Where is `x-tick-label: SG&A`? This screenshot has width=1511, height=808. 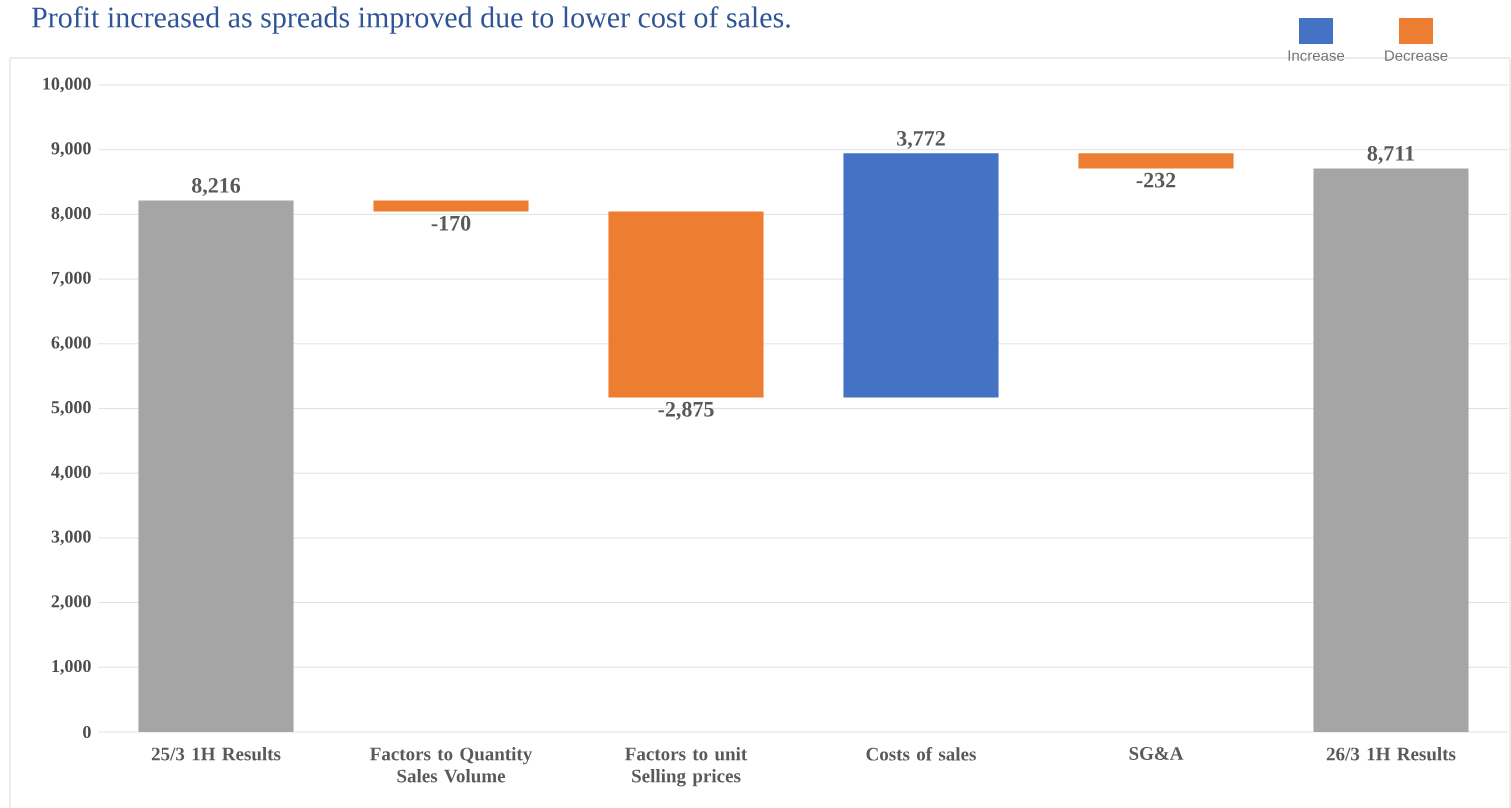 x-tick-label: SG&A is located at coordinates (1156, 753).